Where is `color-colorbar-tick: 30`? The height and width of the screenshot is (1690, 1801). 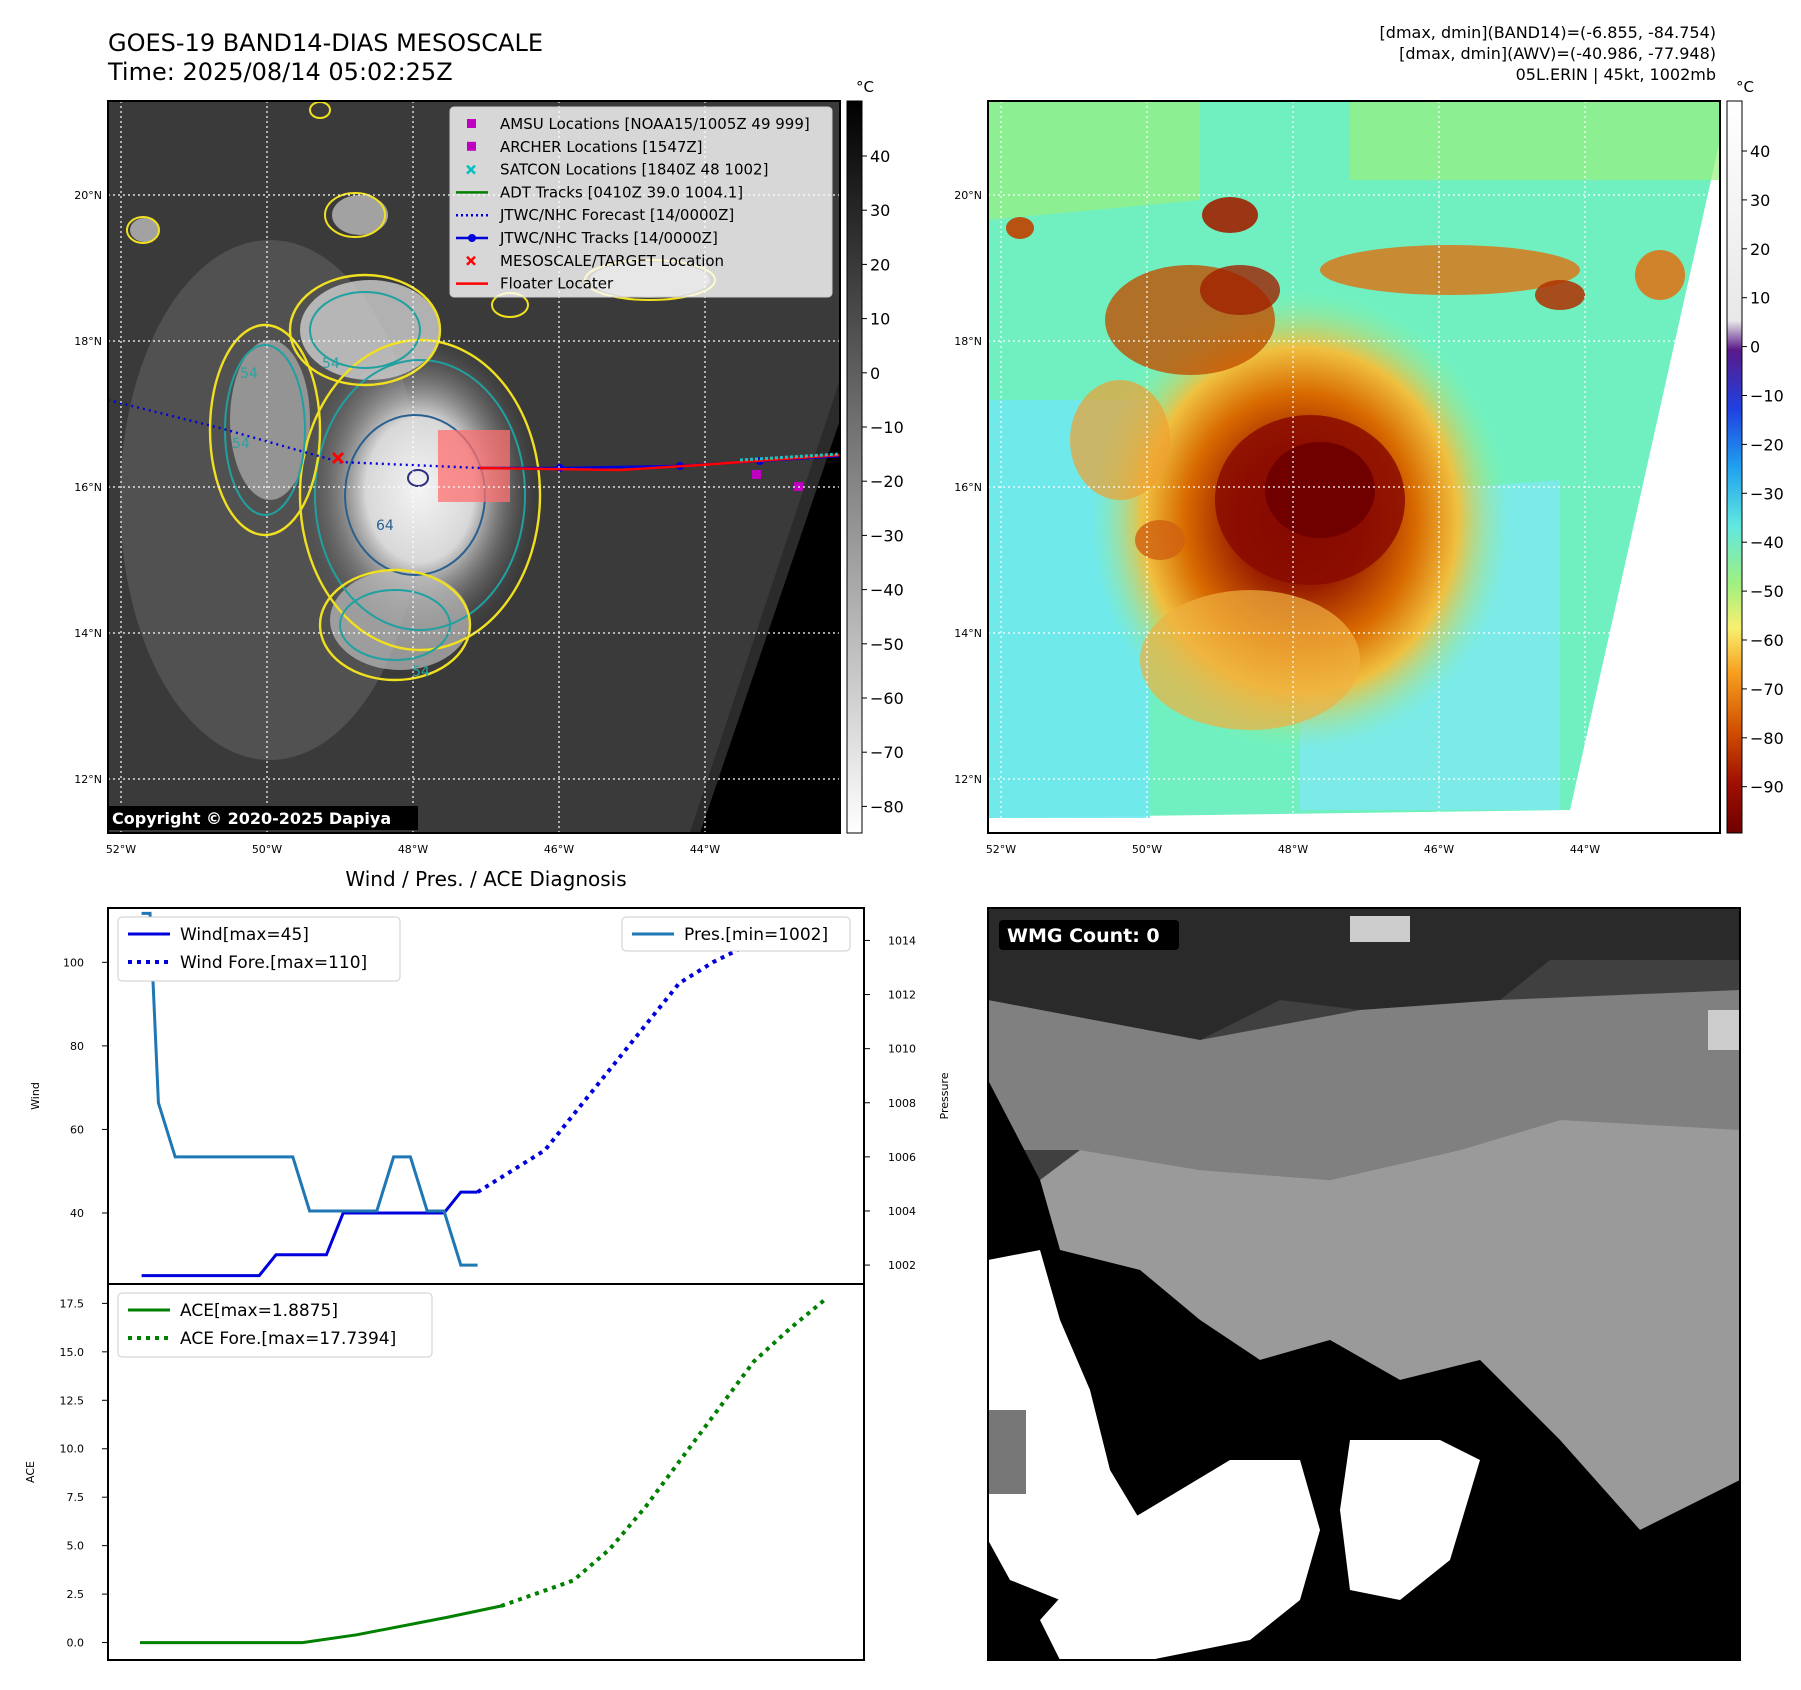
color-colorbar-tick: 30 is located at coordinates (1760, 200).